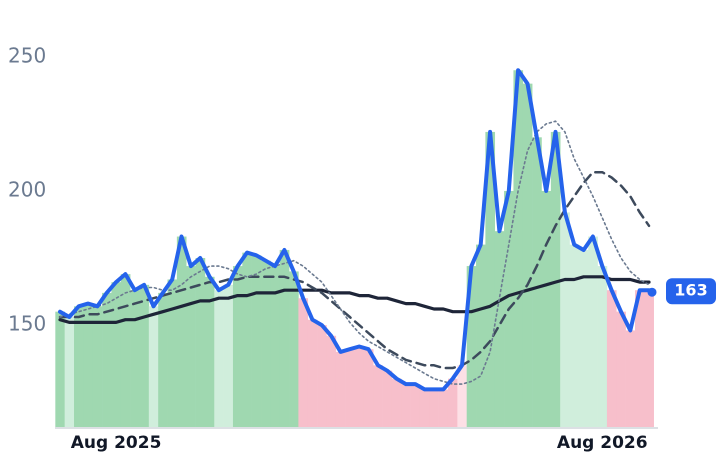 The width and height of the screenshot is (718, 464). I want to click on x-tick-label: Aug 2026, so click(602, 443).